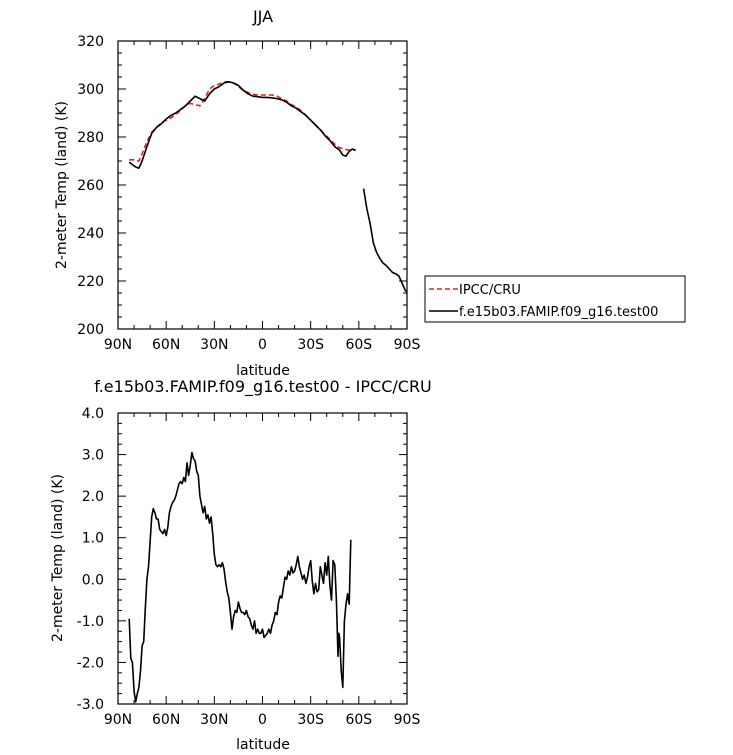  Describe the element at coordinates (166, 720) in the screenshot. I see `bottom-x-tick-label: 60N` at that location.